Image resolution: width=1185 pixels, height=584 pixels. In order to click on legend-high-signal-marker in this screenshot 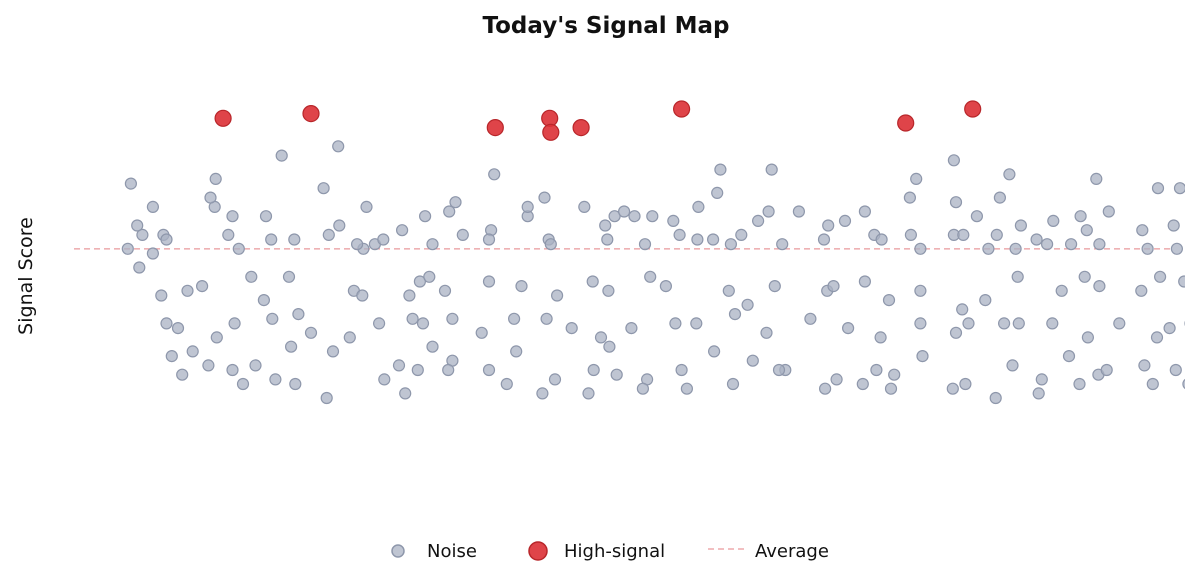, I will do `click(538, 551)`.